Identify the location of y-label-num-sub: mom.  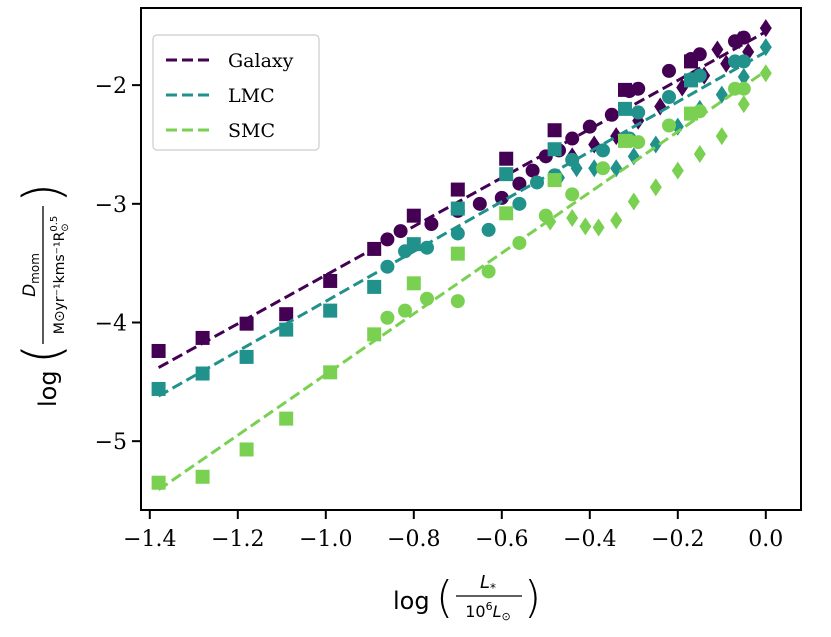
(35, 268).